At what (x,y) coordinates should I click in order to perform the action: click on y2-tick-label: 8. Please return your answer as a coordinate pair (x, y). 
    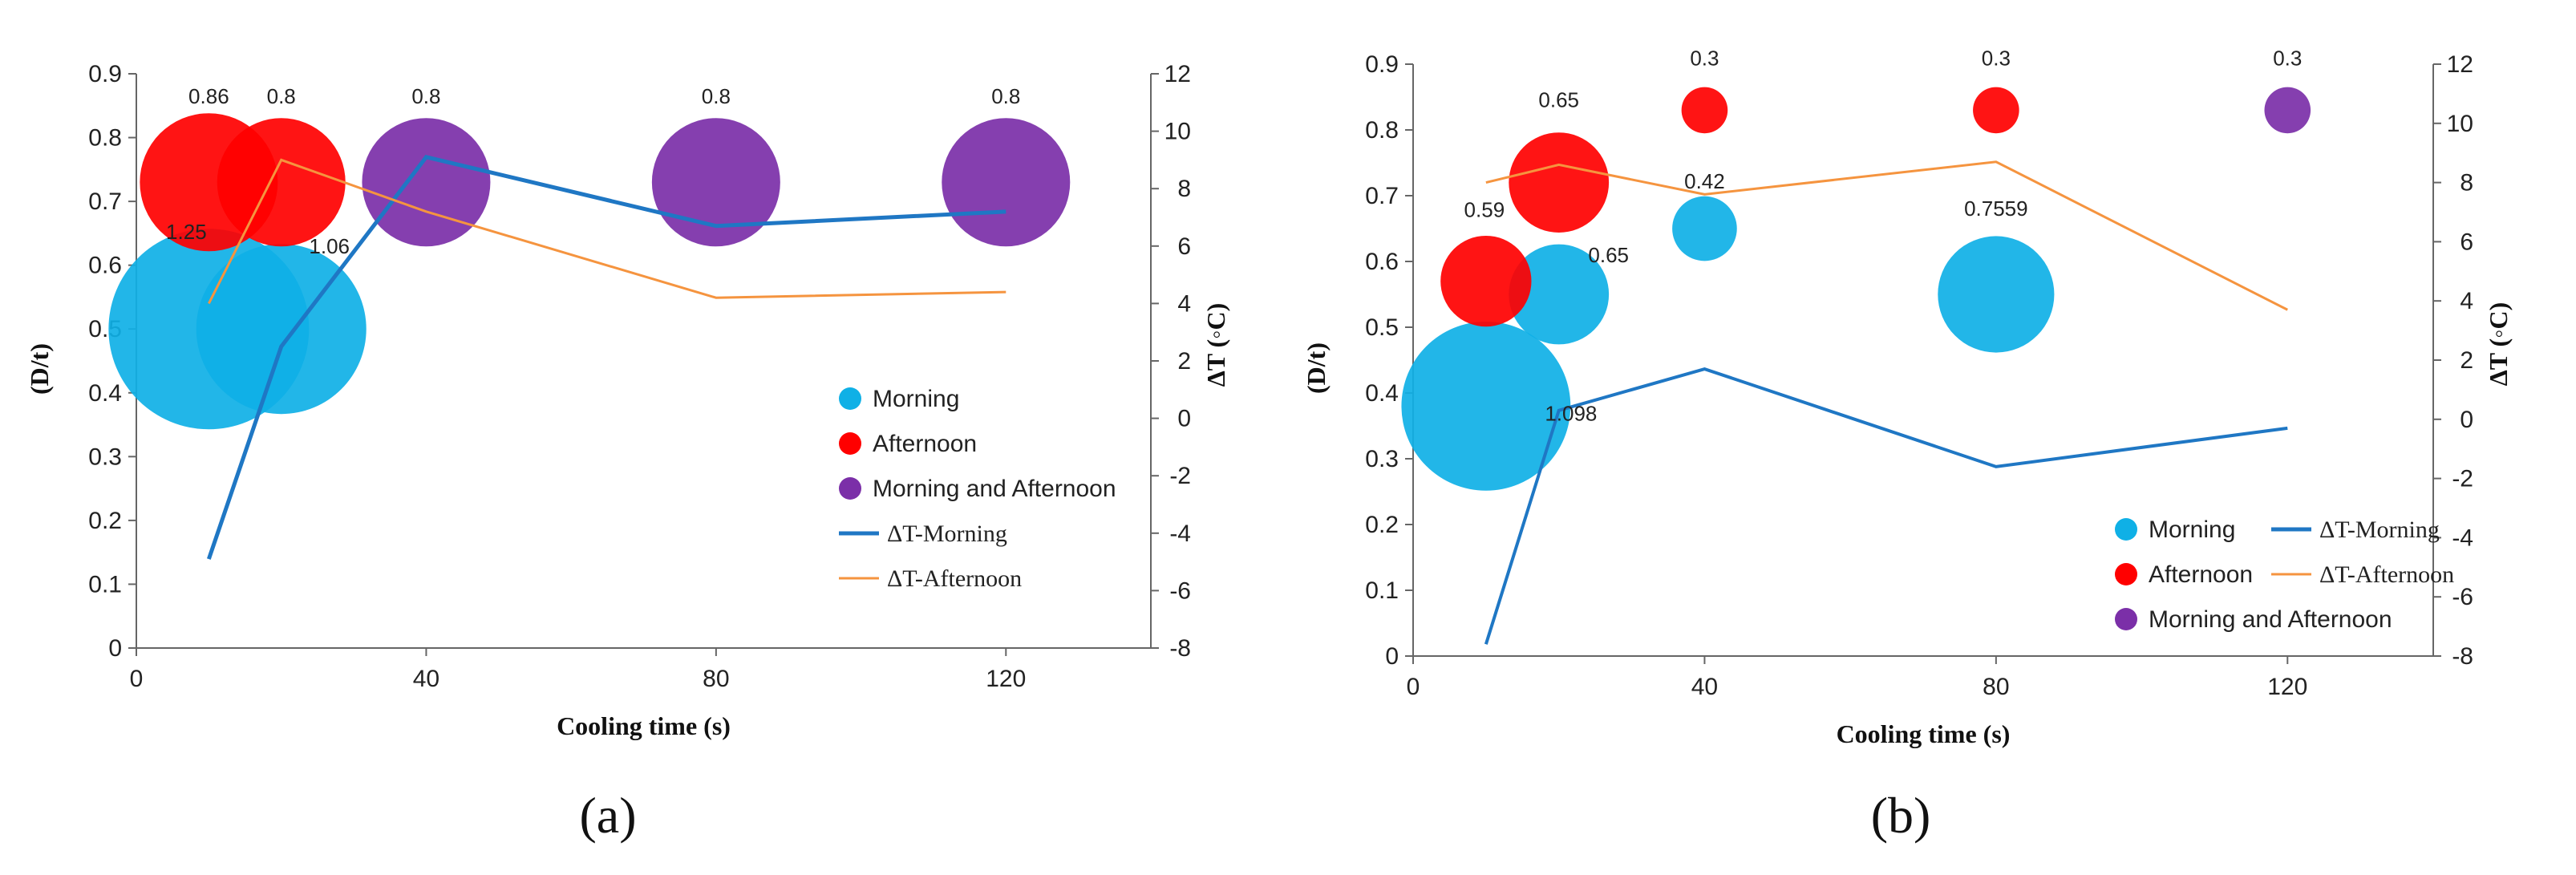
    Looking at the image, I should click on (1184, 189).